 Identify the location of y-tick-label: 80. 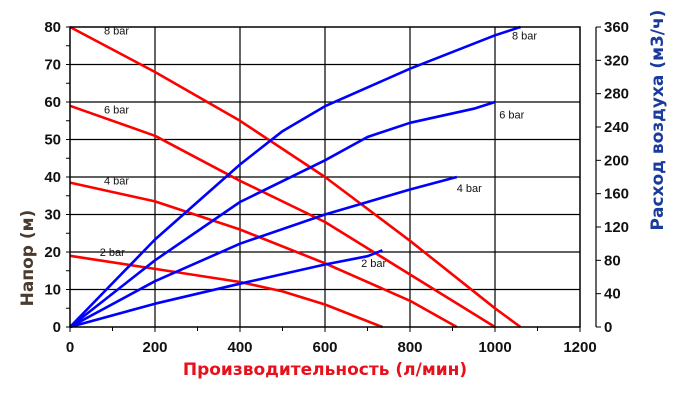
(52, 27).